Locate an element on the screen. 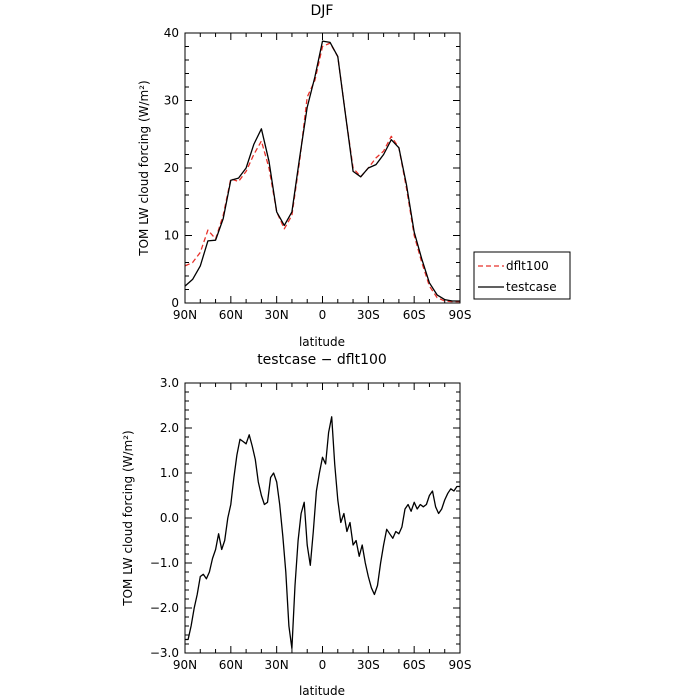 The image size is (700, 700). y-tick-label: 10 is located at coordinates (171, 236).